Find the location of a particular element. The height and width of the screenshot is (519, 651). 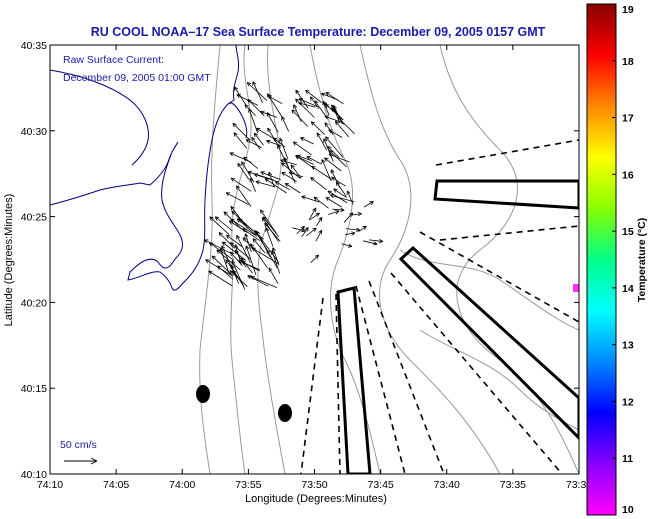

y-tick-label: 40:20 is located at coordinates (34, 303).